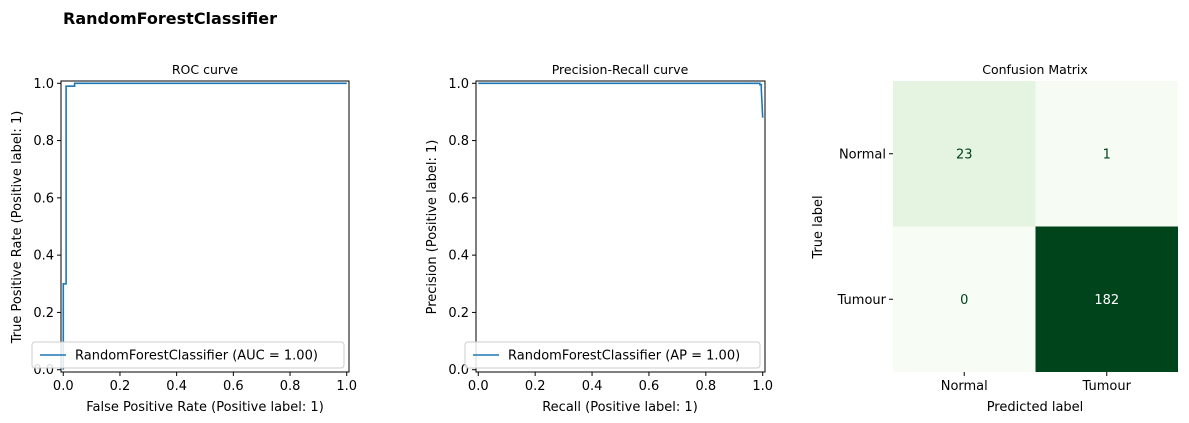  I want to click on roc-ytick-label: 0.8, so click(43, 141).